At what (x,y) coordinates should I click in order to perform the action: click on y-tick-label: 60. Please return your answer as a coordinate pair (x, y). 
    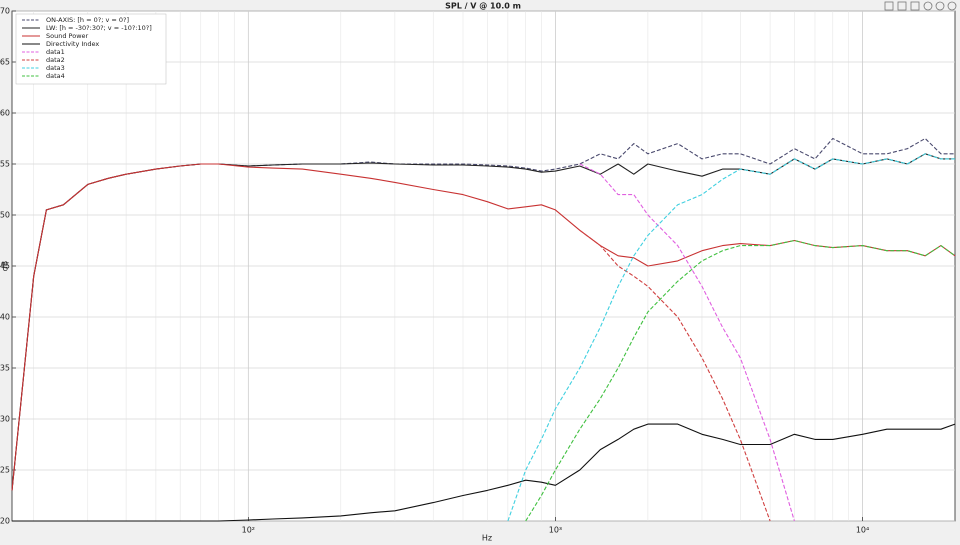
    Looking at the image, I should click on (5, 113).